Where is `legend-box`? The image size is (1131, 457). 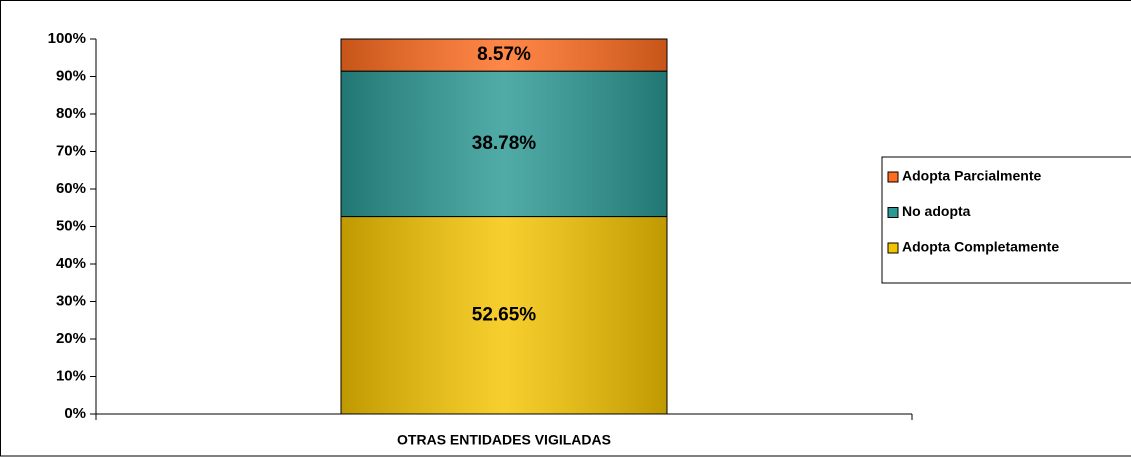 legend-box is located at coordinates (1006, 220).